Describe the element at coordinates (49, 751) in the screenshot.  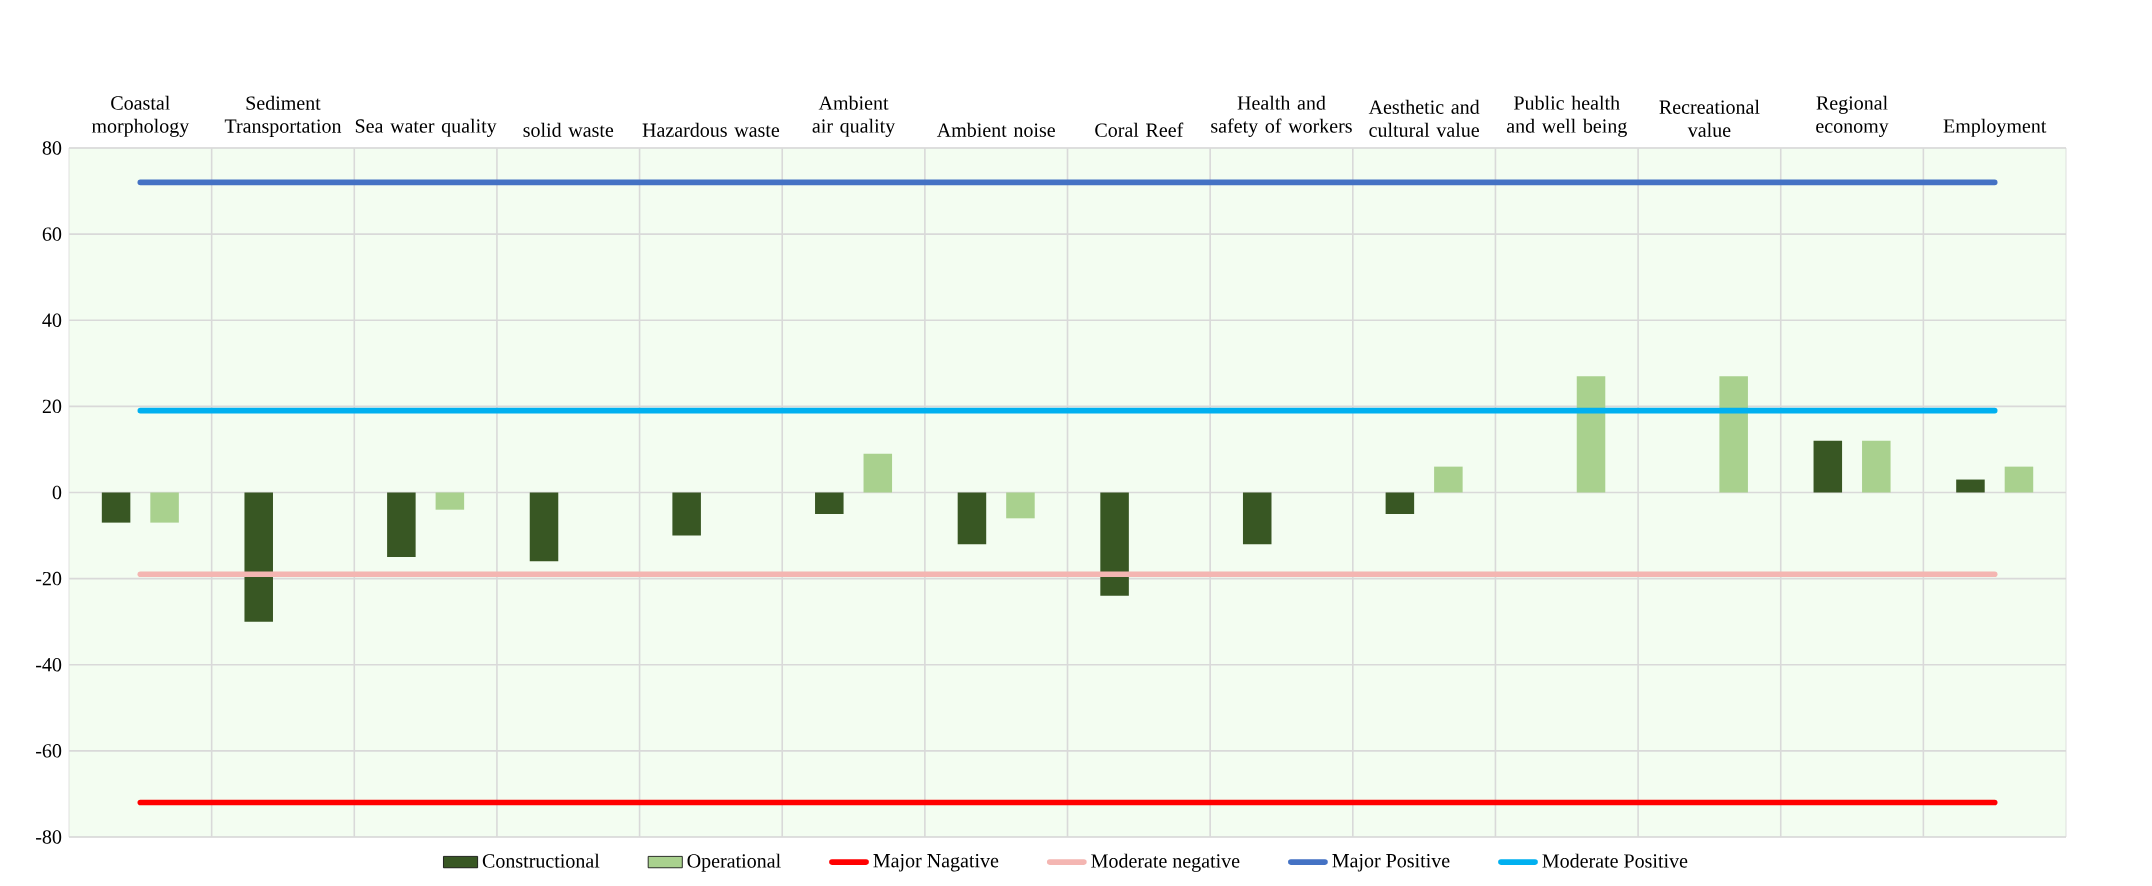
I see `y-tick-label: -60` at that location.